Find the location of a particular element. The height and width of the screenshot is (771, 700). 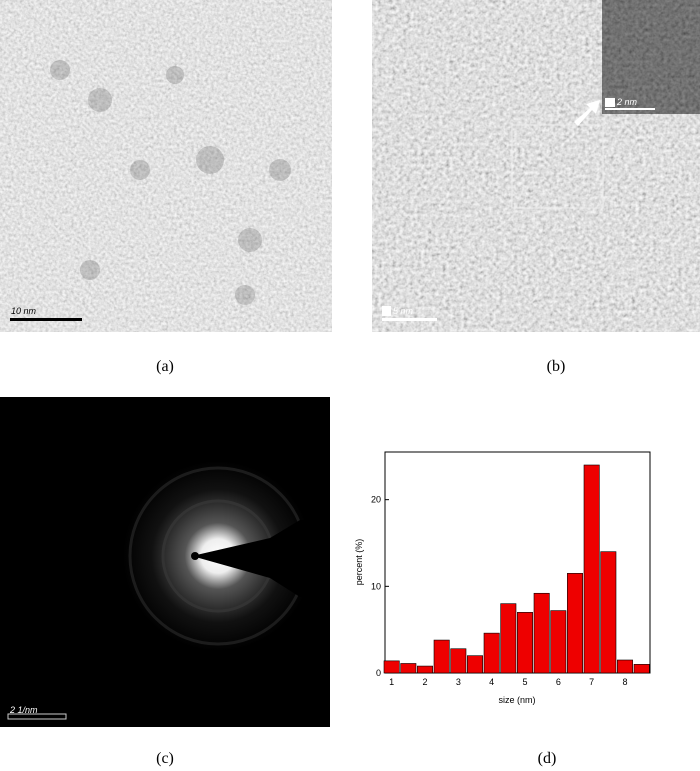

y-axis-label: percent (%) is located at coordinates (359, 562).